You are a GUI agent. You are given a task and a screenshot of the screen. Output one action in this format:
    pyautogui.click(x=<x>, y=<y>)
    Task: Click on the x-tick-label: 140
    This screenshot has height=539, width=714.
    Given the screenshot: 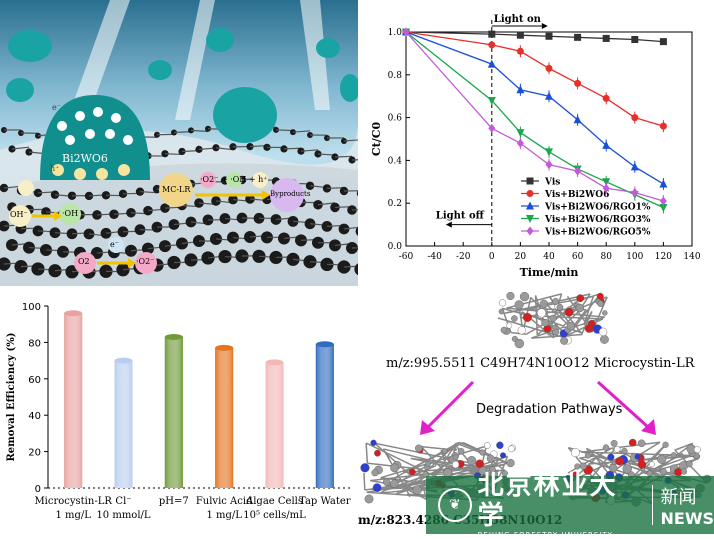 What is the action you would take?
    pyautogui.click(x=691, y=257)
    